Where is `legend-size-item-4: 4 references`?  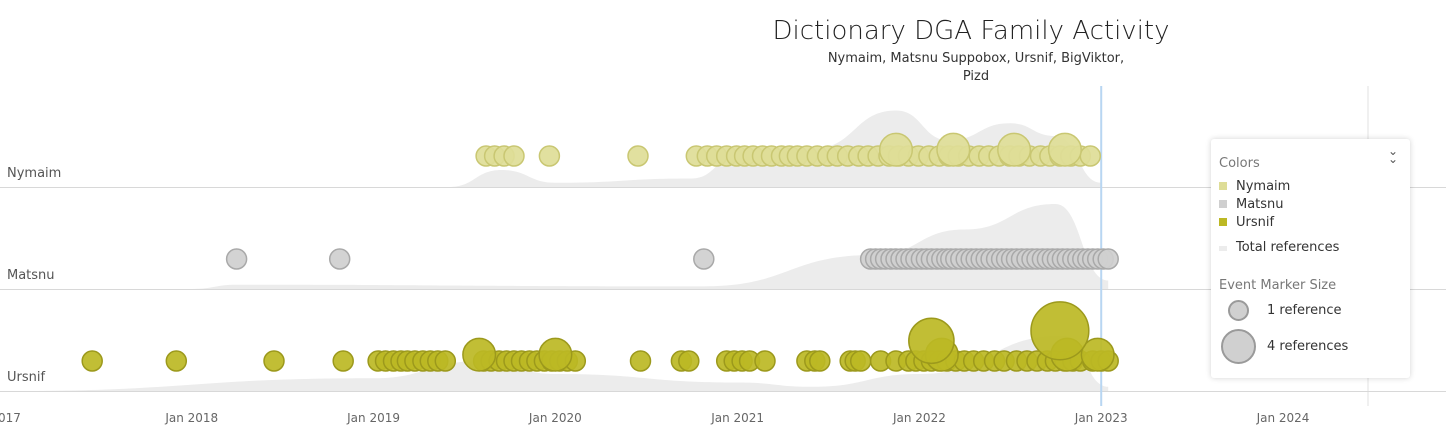
legend-size-item-4: 4 references is located at coordinates (1284, 346).